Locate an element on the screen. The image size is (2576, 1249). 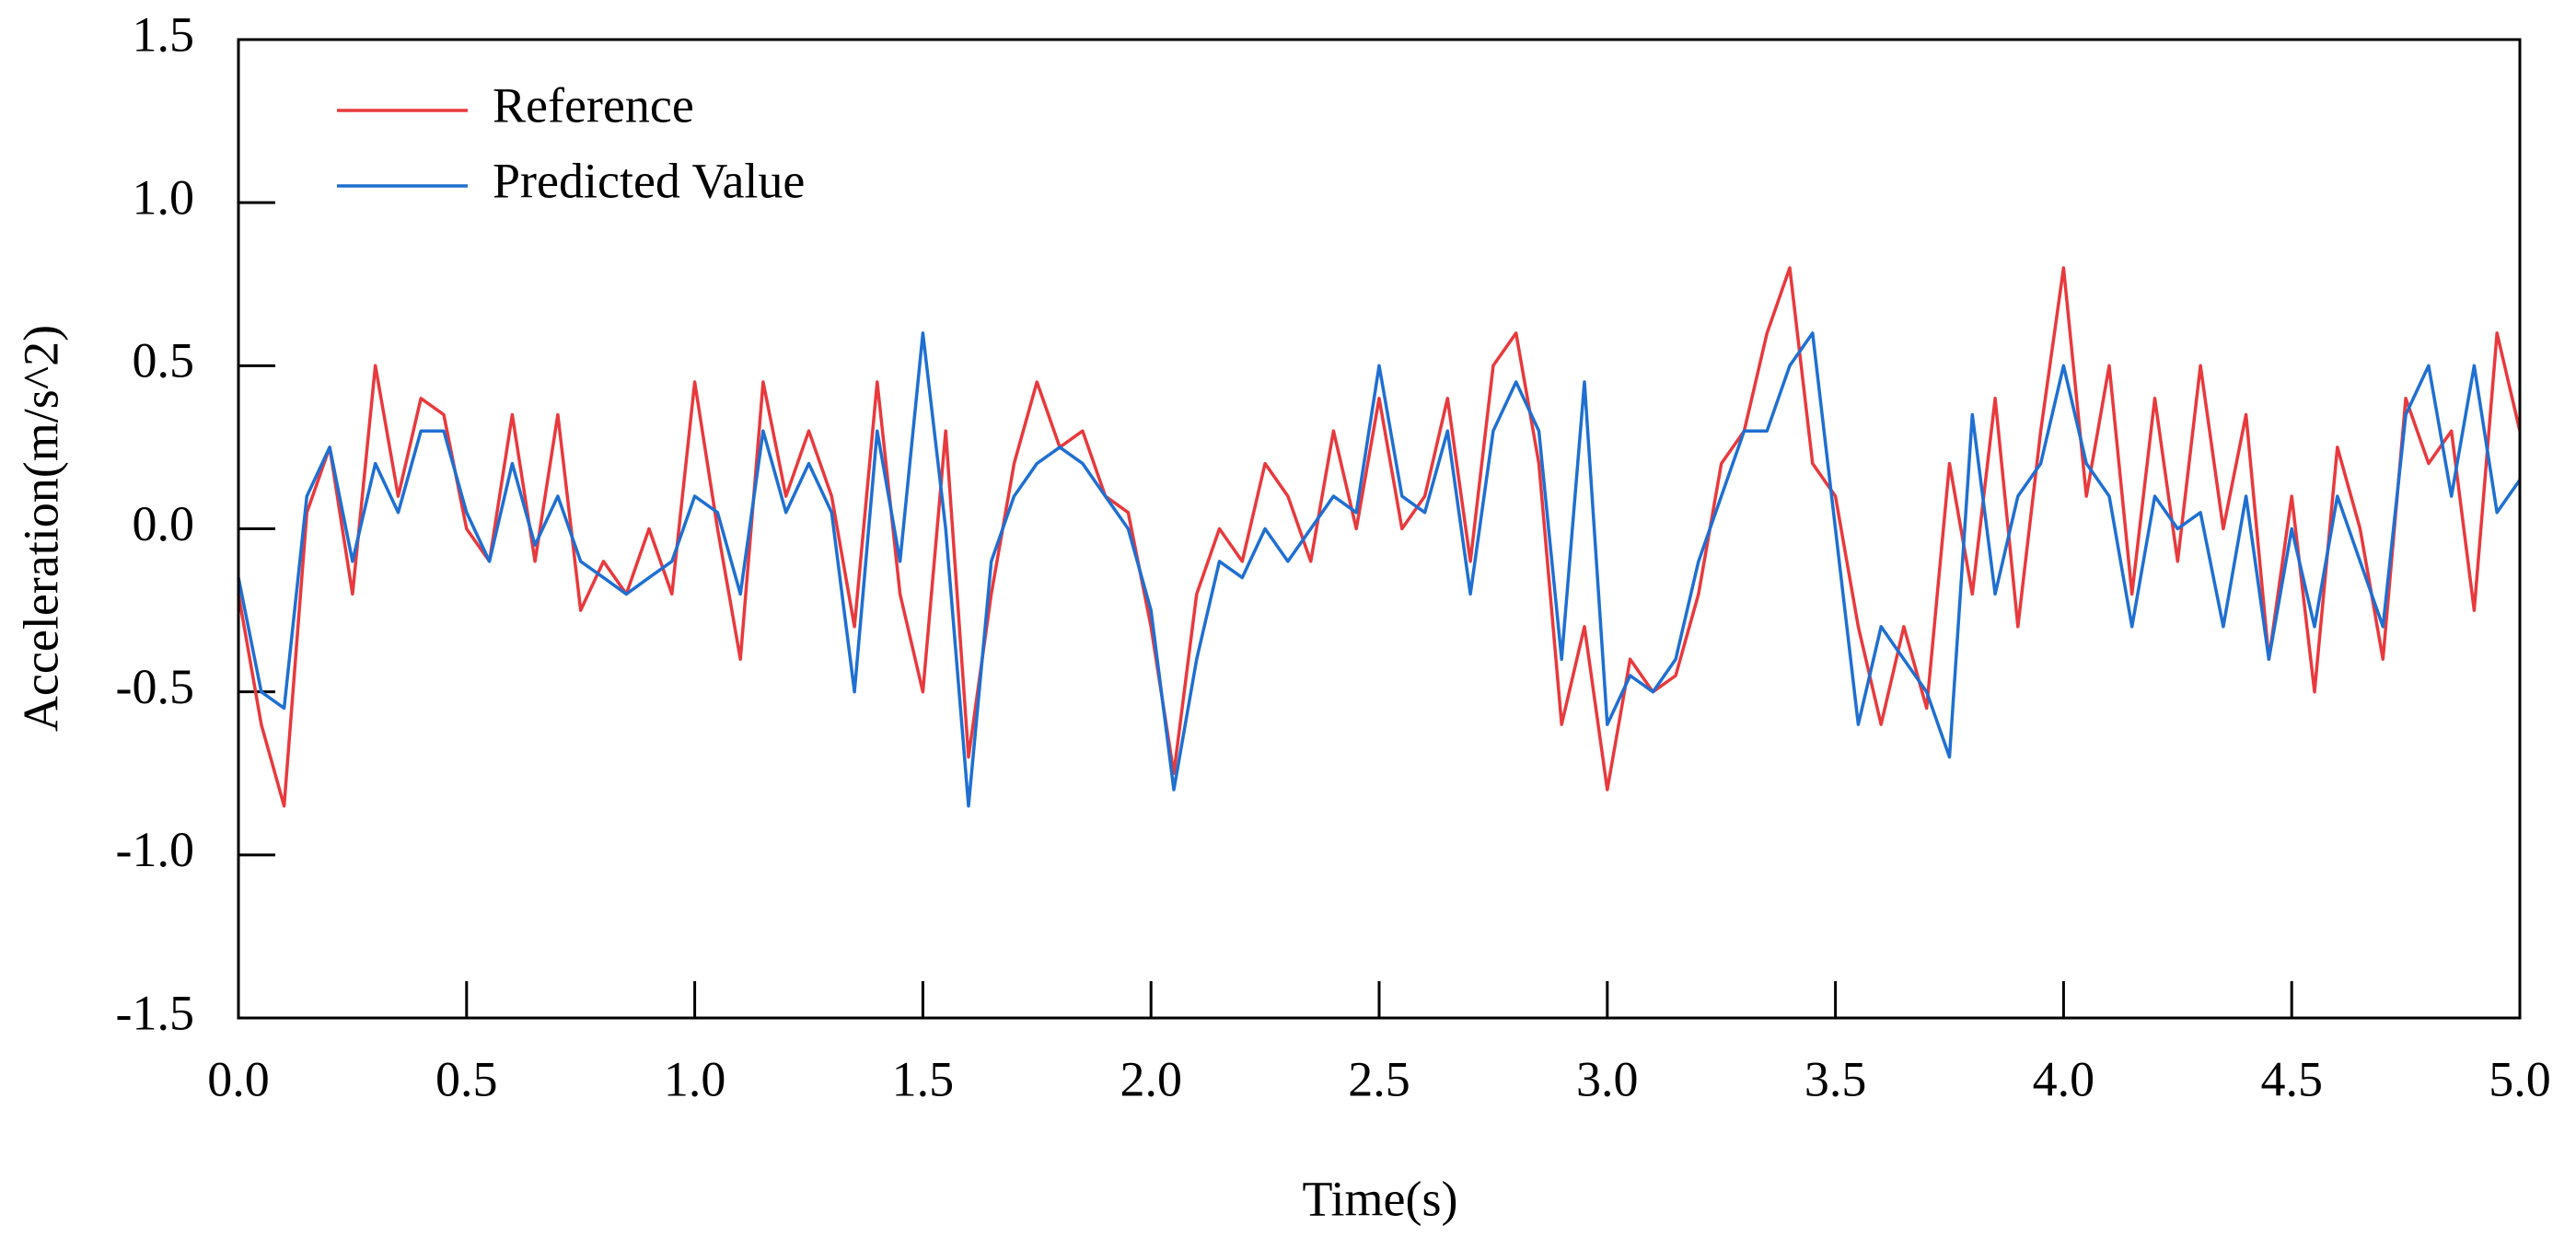
x-tick-label: 1.5 is located at coordinates (923, 1078).